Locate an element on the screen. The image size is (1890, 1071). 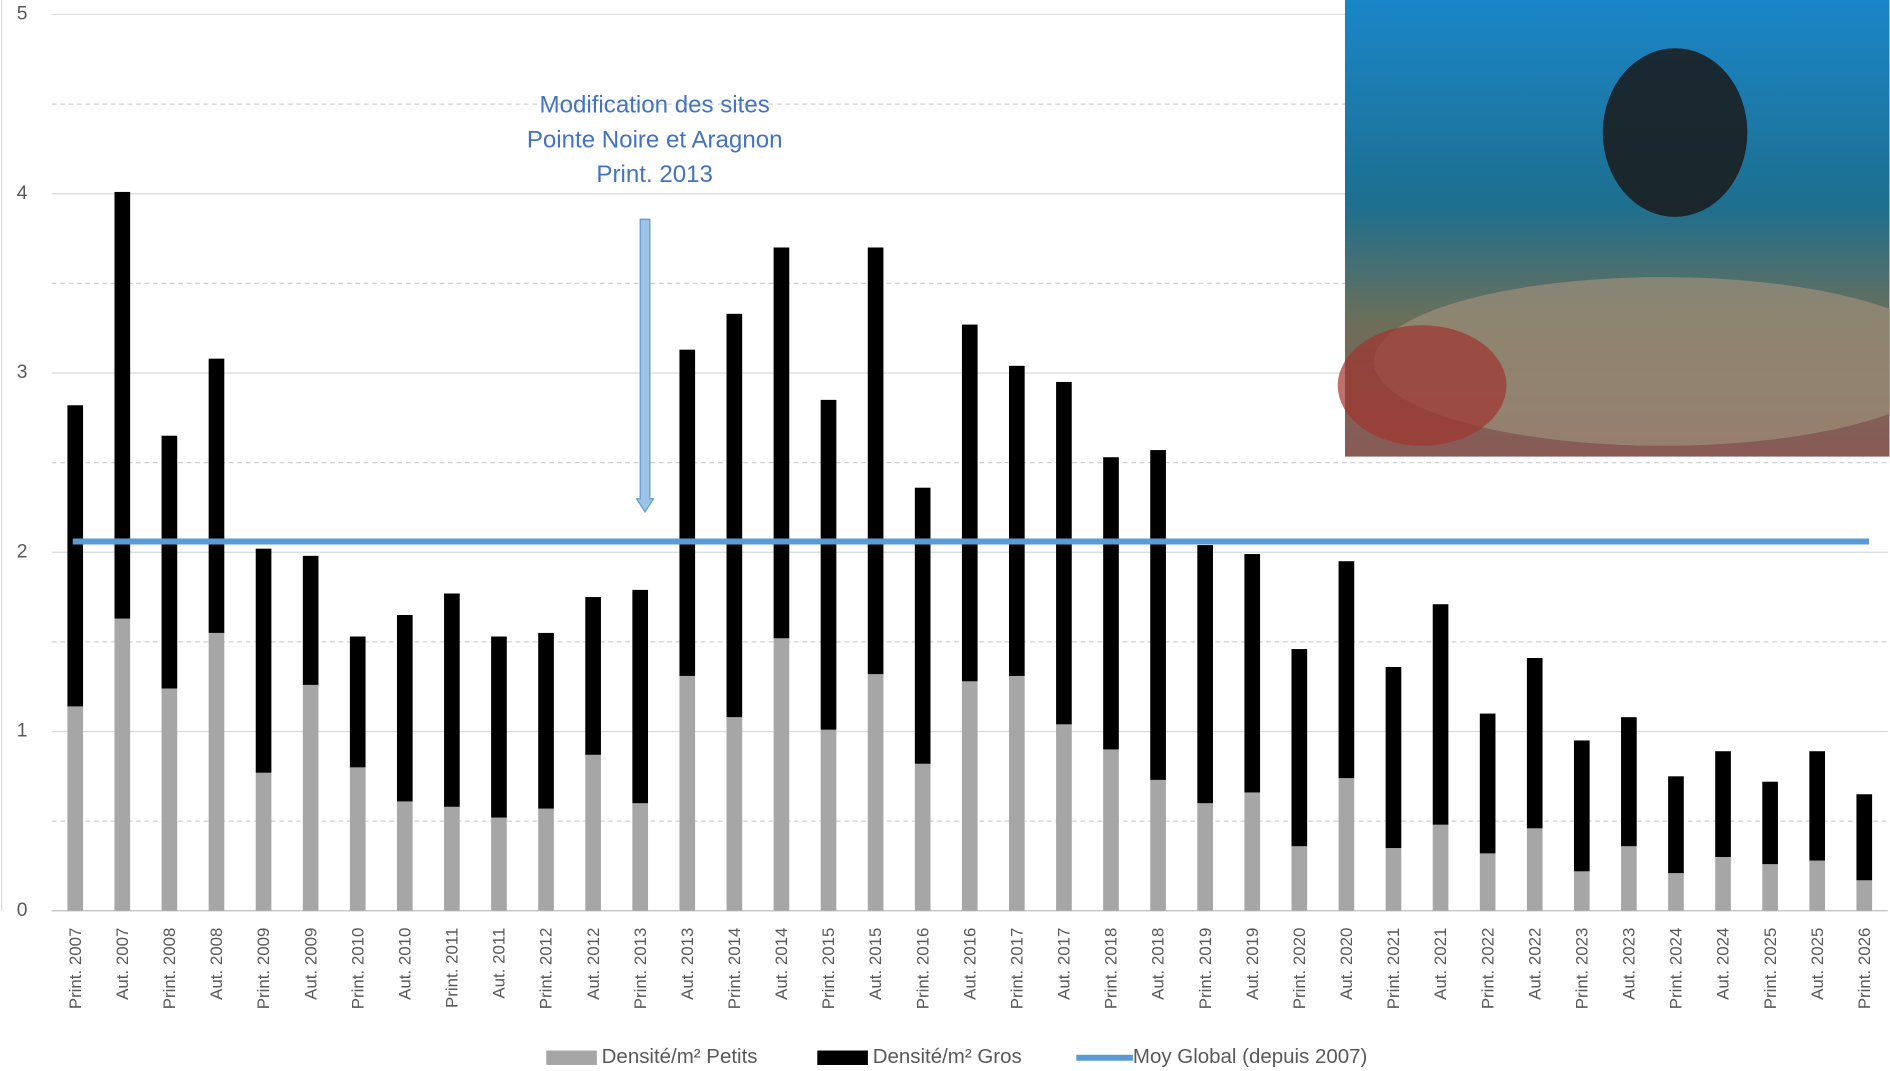
photo-reef is located at coordinates (1631, 361).